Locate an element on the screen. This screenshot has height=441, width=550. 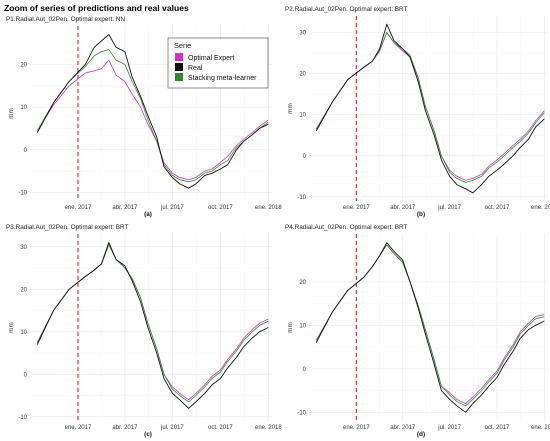
panel-b-sublabel: (b) is located at coordinates (421, 214).